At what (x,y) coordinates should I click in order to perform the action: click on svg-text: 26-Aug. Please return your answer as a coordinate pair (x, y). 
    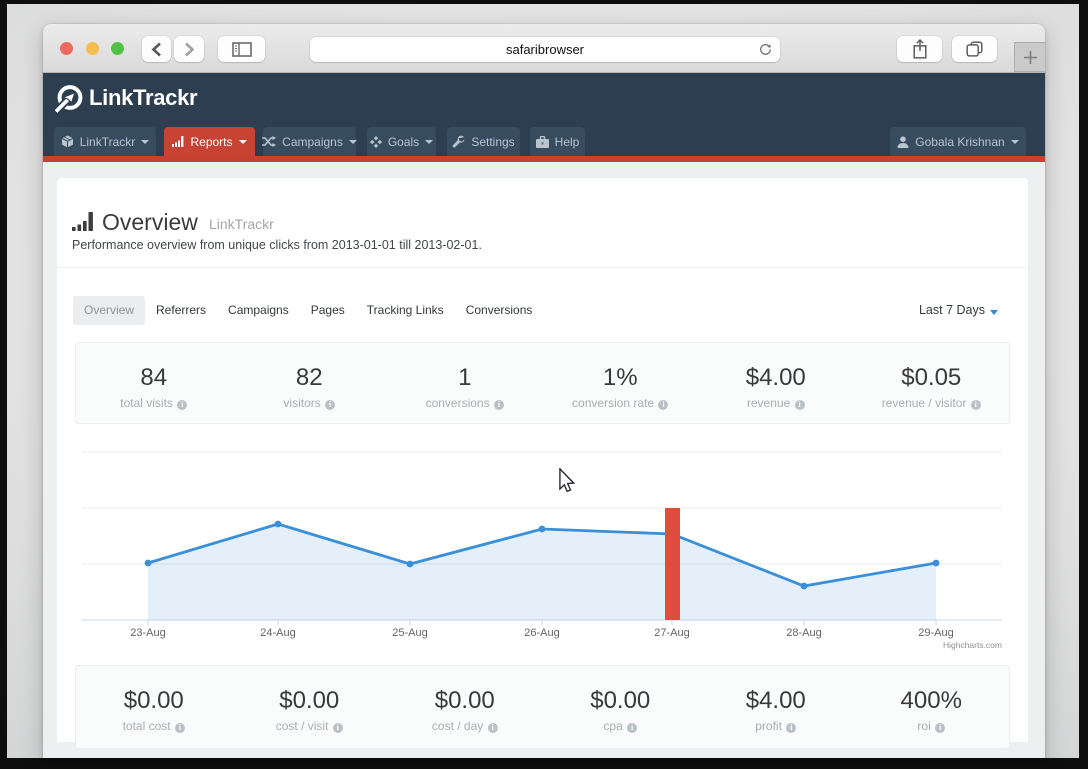
    Looking at the image, I should click on (541, 633).